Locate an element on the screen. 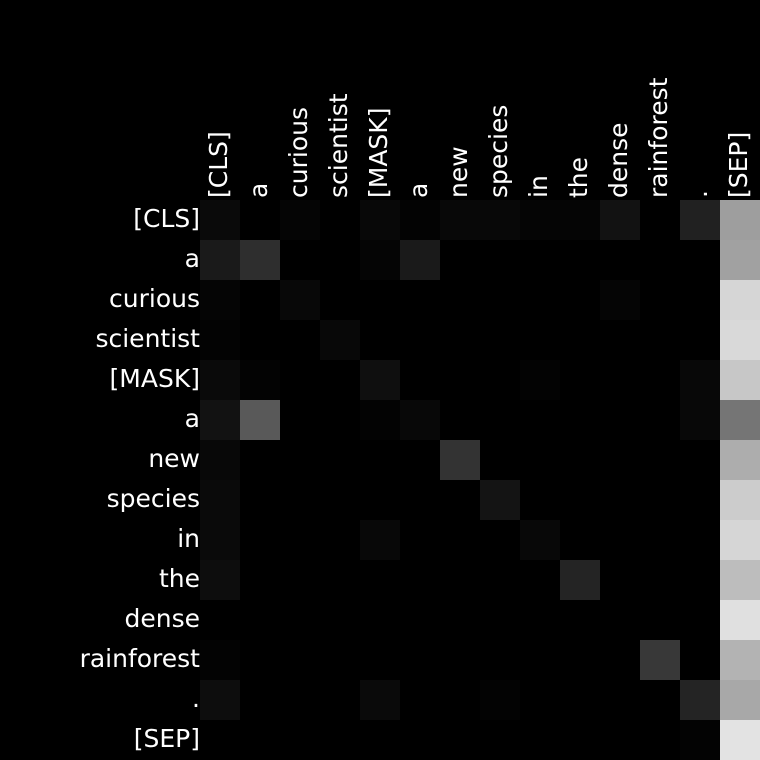 This screenshot has width=760, height=760. y-tick-label: rainforest is located at coordinates (140, 658).